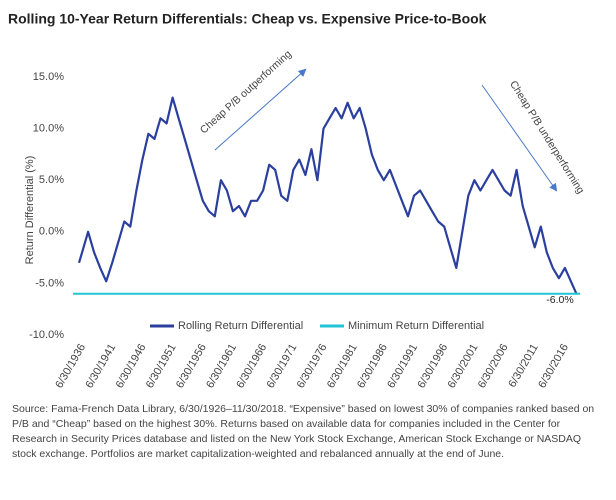 The width and height of the screenshot is (616, 500). Describe the element at coordinates (221, 366) in the screenshot. I see `x-tick-label: 6/30/1961` at that location.